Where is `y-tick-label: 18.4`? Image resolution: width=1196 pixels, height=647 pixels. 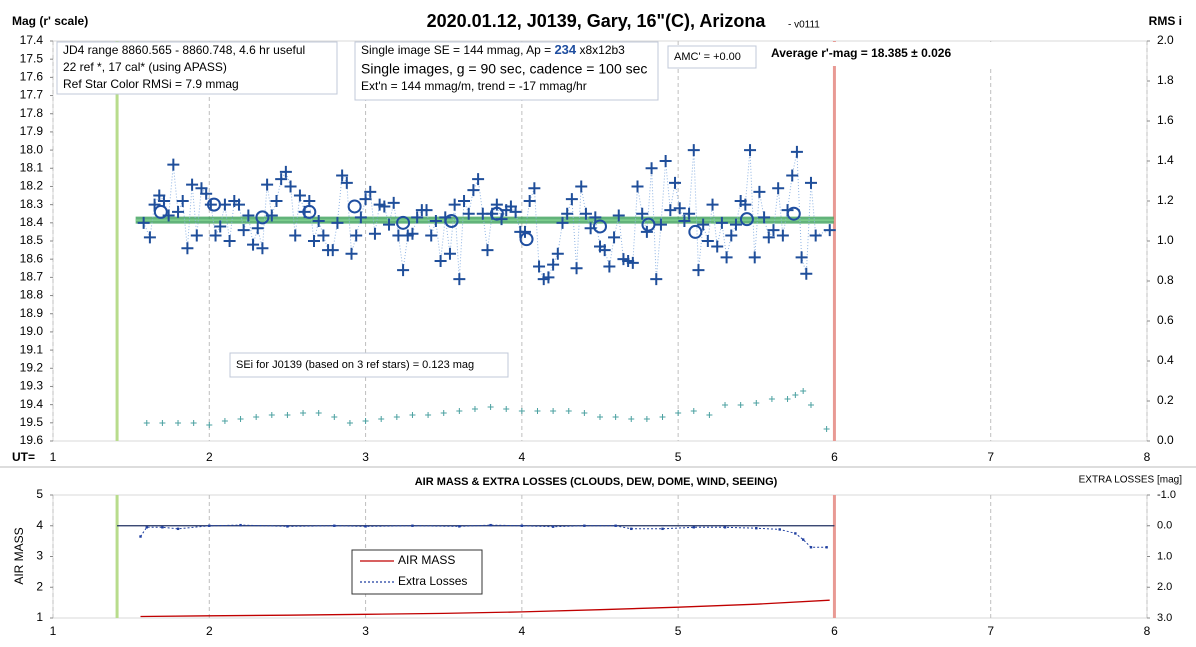
y-tick-label: 18.4 is located at coordinates (32, 222).